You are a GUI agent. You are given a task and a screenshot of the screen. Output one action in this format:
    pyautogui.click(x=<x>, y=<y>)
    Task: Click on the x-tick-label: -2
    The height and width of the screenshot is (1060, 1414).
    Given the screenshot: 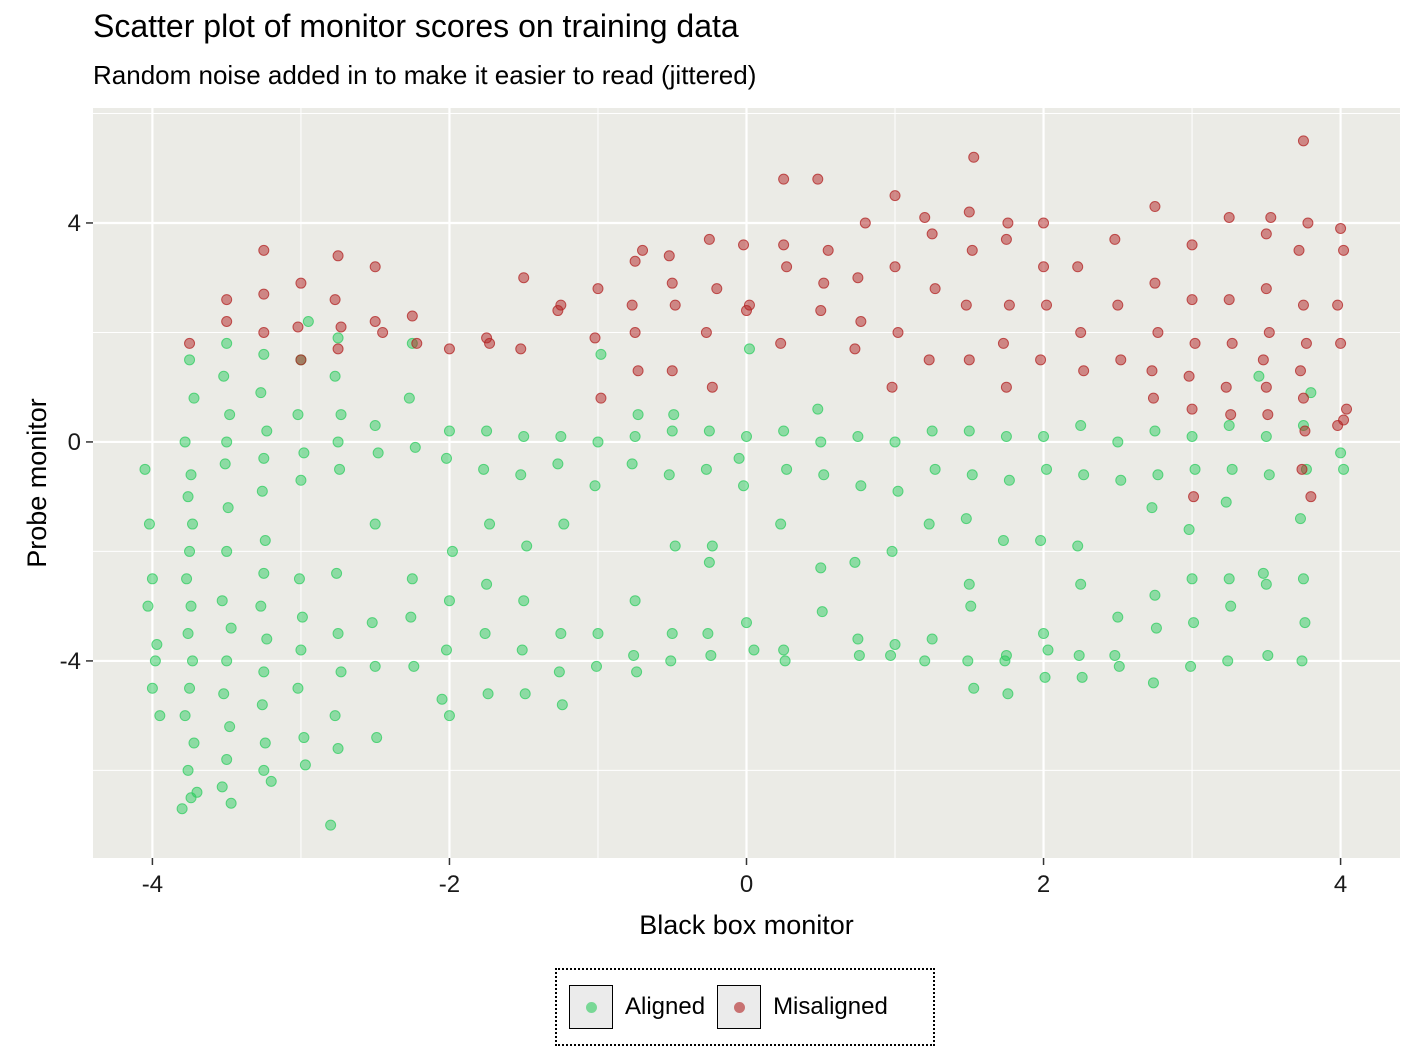 What is the action you would take?
    pyautogui.click(x=449, y=884)
    